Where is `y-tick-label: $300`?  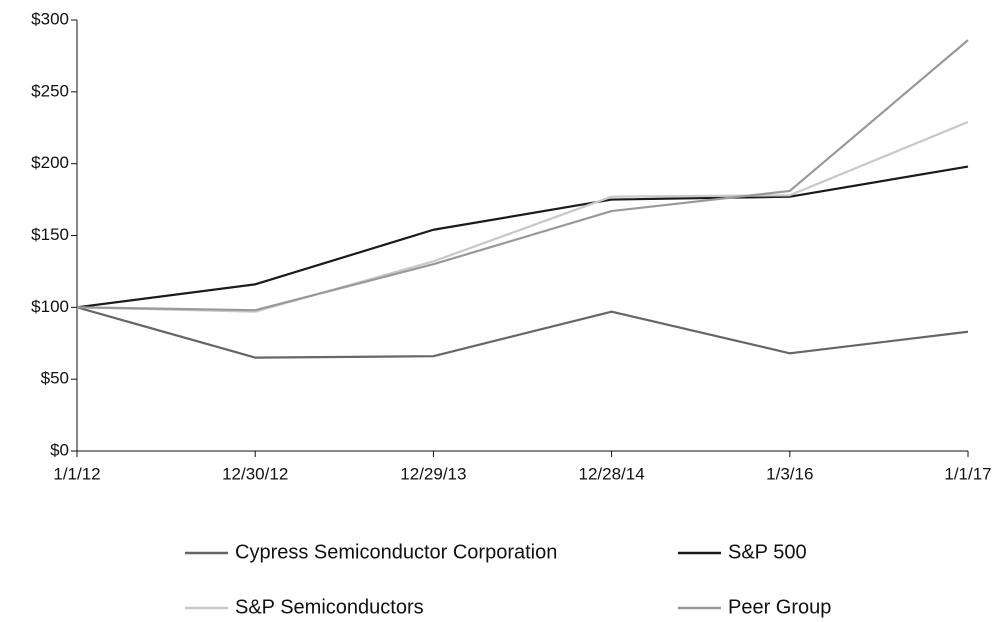 y-tick-label: $300 is located at coordinates (50, 18).